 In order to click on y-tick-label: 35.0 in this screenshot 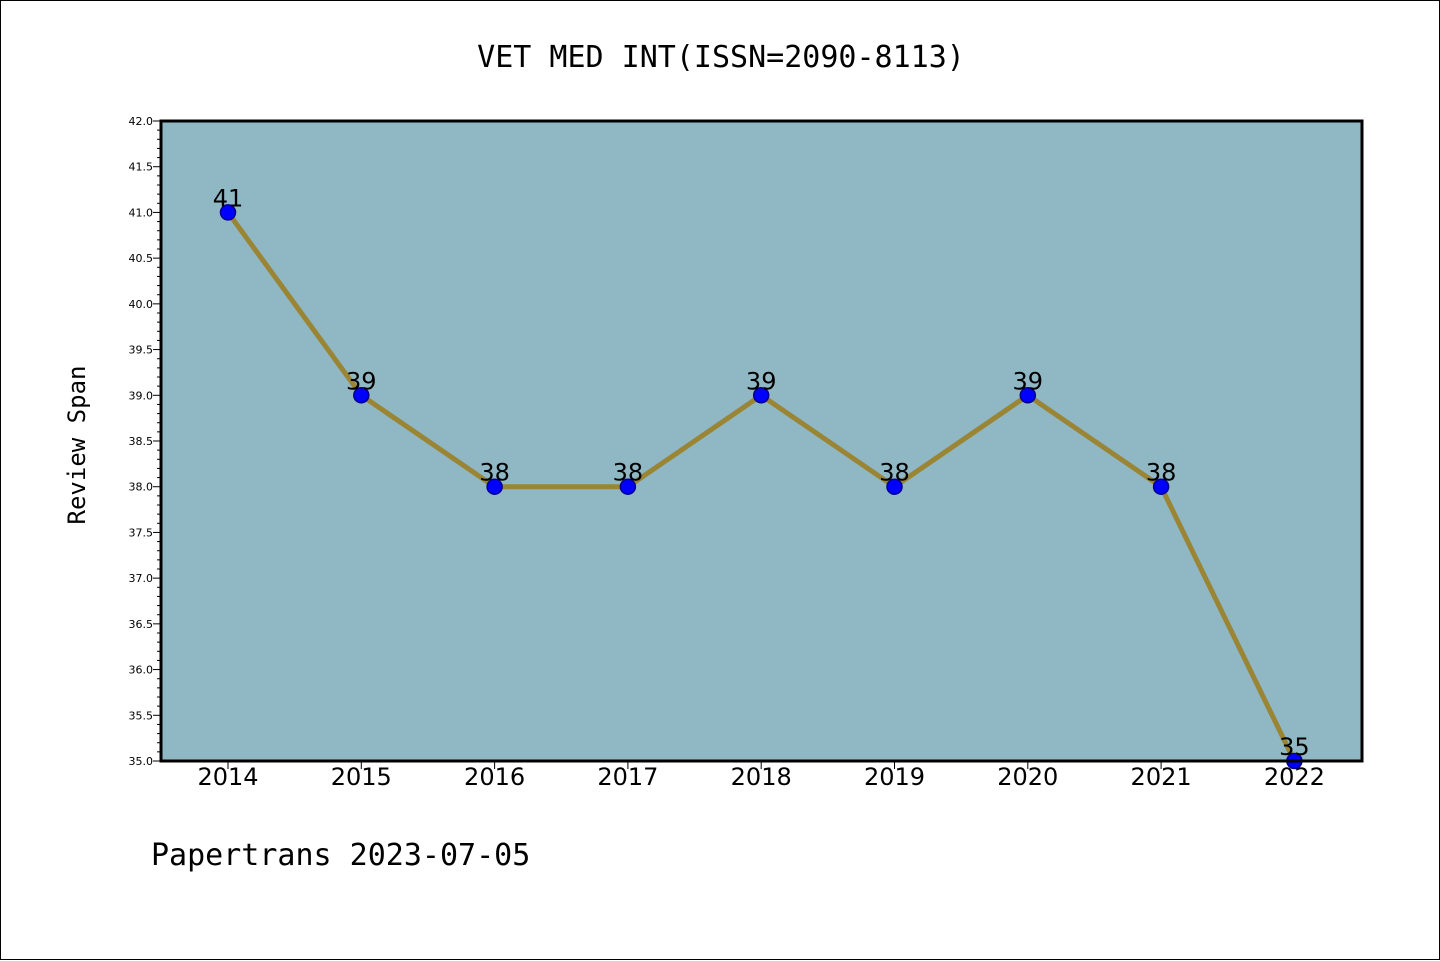, I will do `click(141, 761)`.